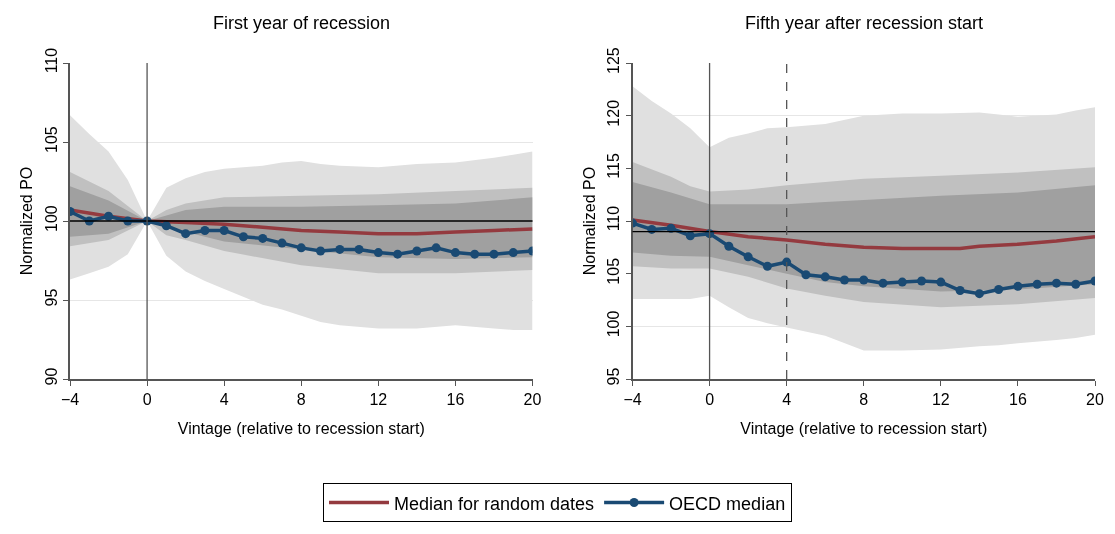  Describe the element at coordinates (614, 166) in the screenshot. I see `y-tick-label: 115` at that location.